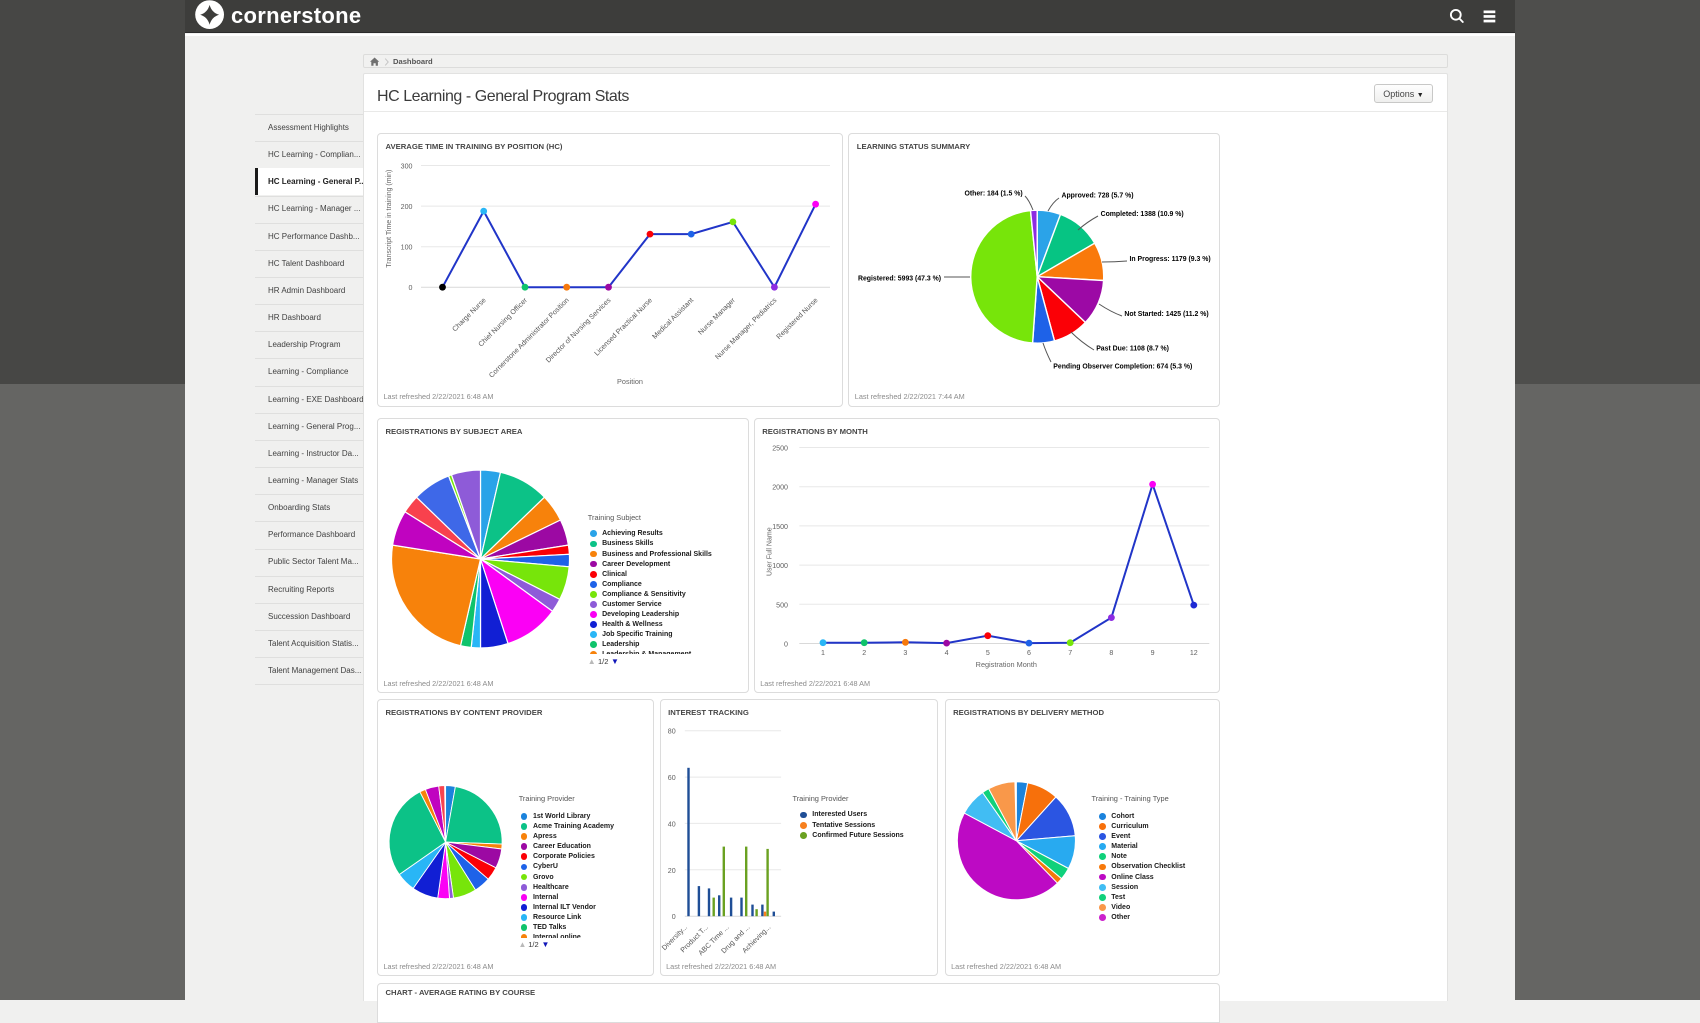 This screenshot has width=1700, height=1023. I want to click on svg-text: Registered Nurse, so click(797, 319).